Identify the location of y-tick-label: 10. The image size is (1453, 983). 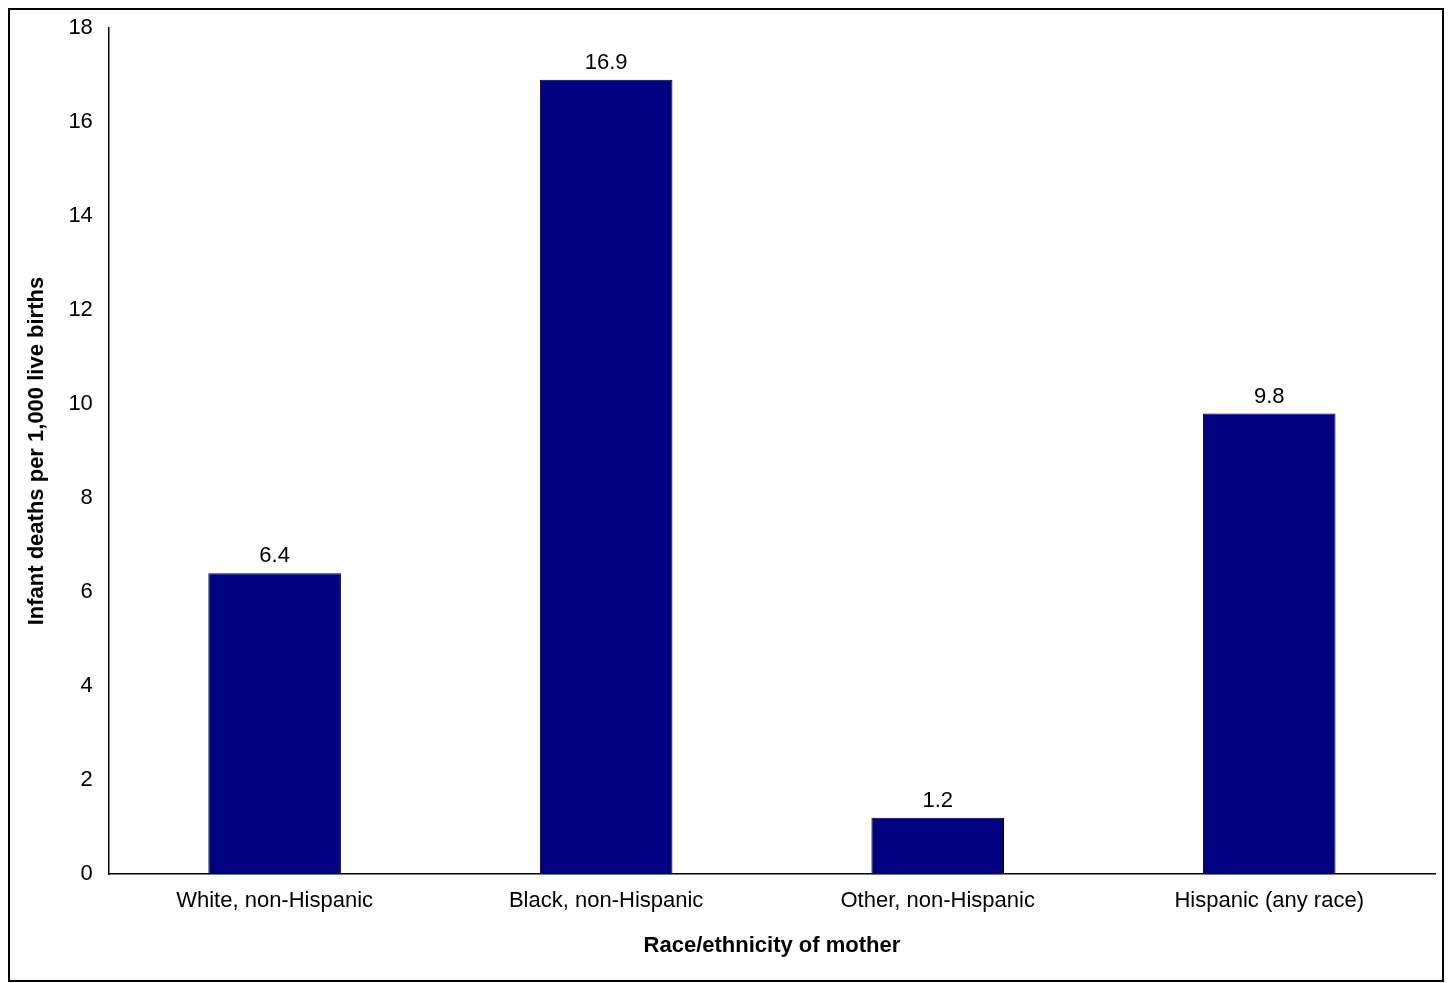
(80, 403).